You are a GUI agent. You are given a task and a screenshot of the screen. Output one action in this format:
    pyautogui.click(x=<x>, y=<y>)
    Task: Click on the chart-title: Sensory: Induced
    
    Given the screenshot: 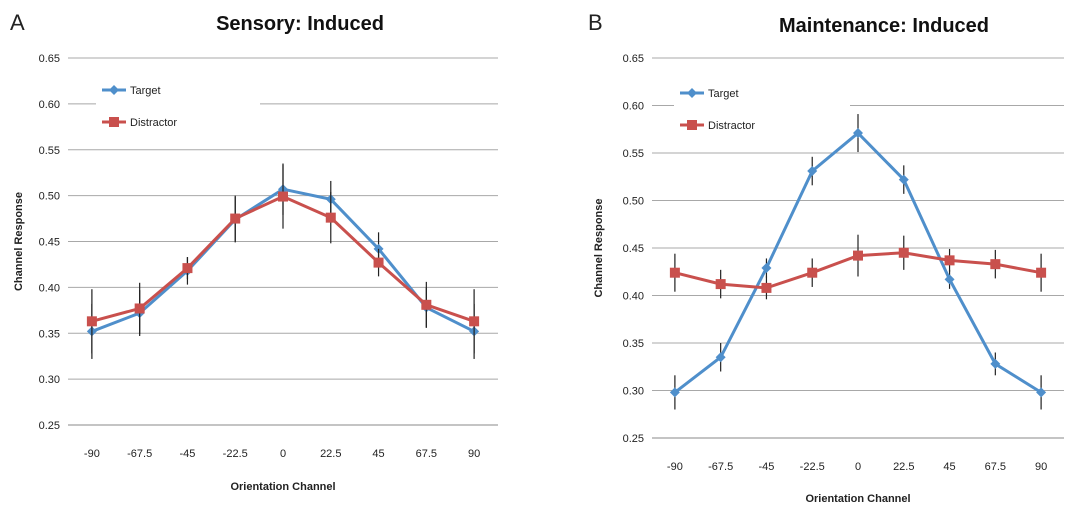 What is the action you would take?
    pyautogui.click(x=300, y=24)
    